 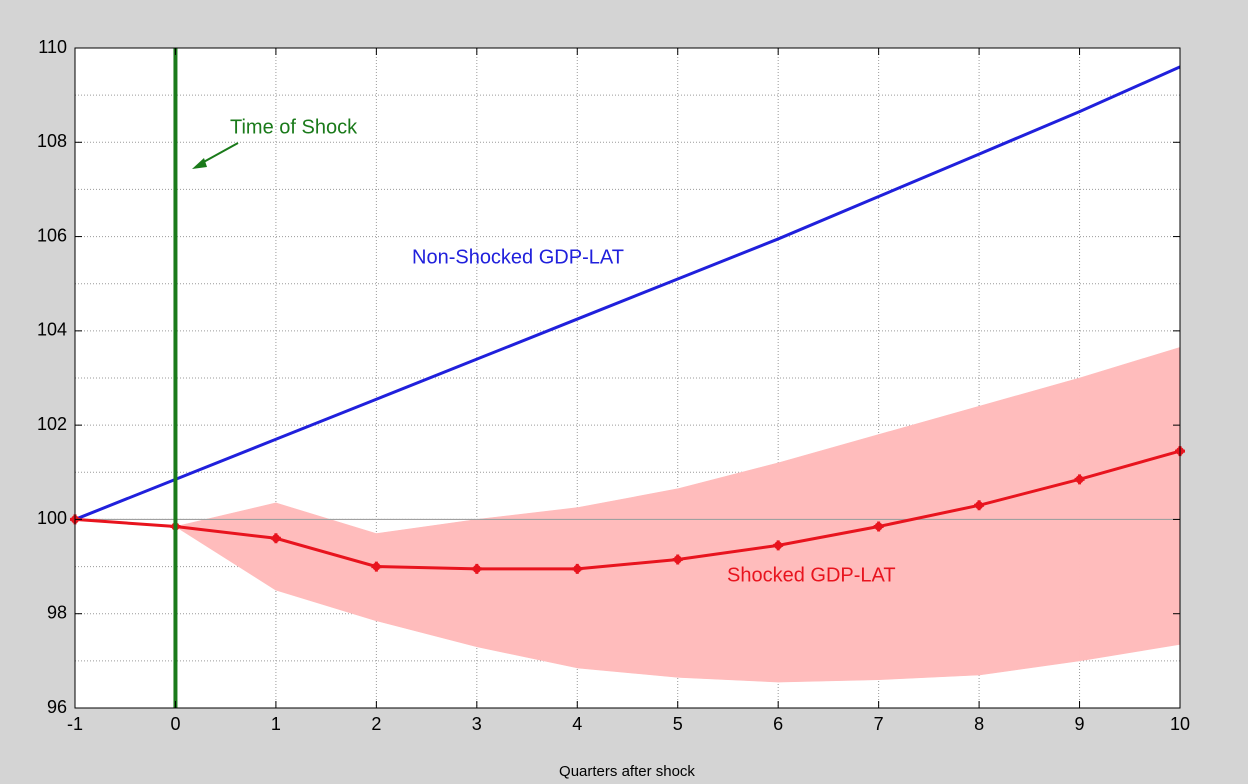 What do you see at coordinates (52, 424) in the screenshot?
I see `y-tick-label: 102` at bounding box center [52, 424].